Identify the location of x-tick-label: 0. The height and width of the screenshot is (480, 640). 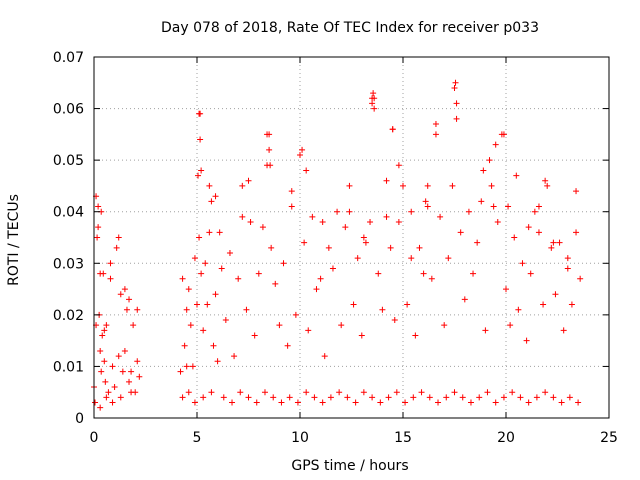
(94, 438).